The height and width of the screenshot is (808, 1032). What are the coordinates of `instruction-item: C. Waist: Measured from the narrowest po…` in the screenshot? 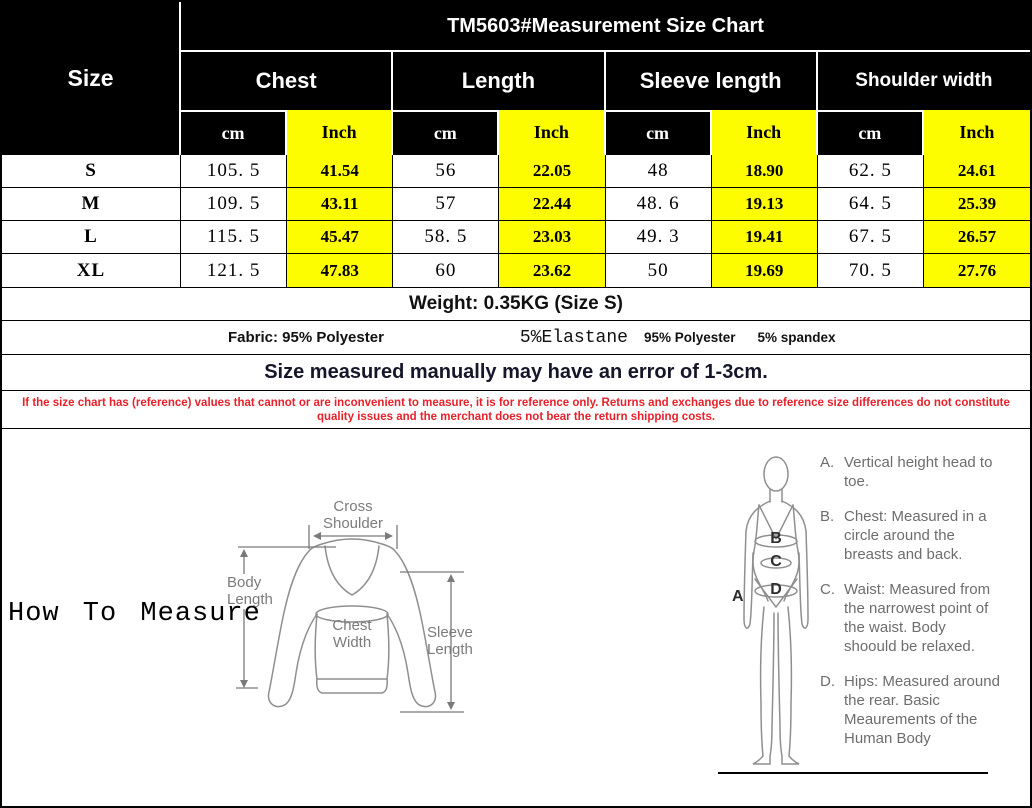 It's located at (910, 618).